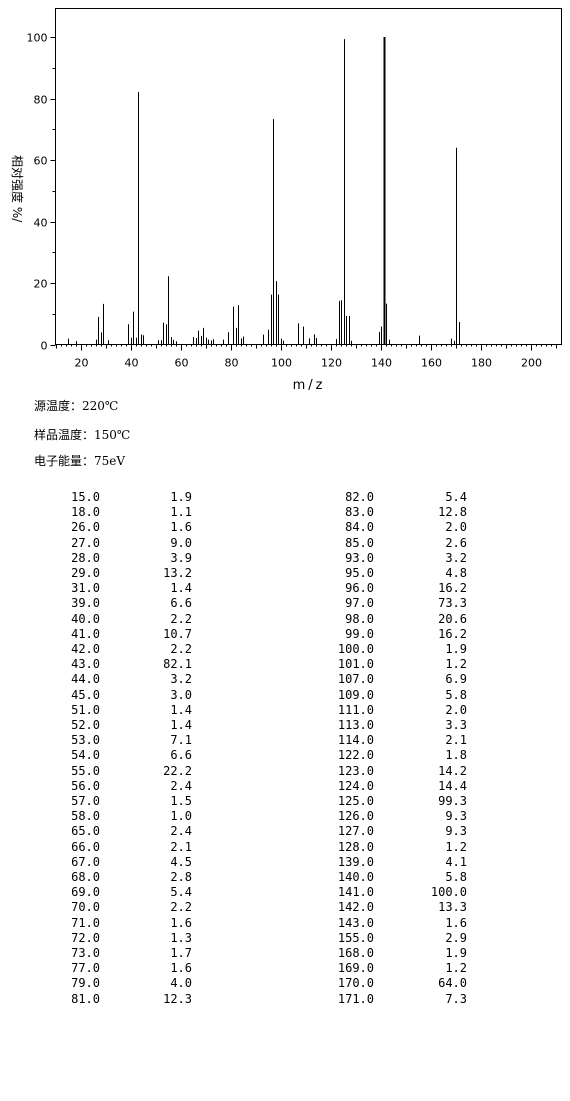 This screenshot has height=1101, width=570. What do you see at coordinates (359, 512) in the screenshot?
I see `mz-right-cell: 83.0` at bounding box center [359, 512].